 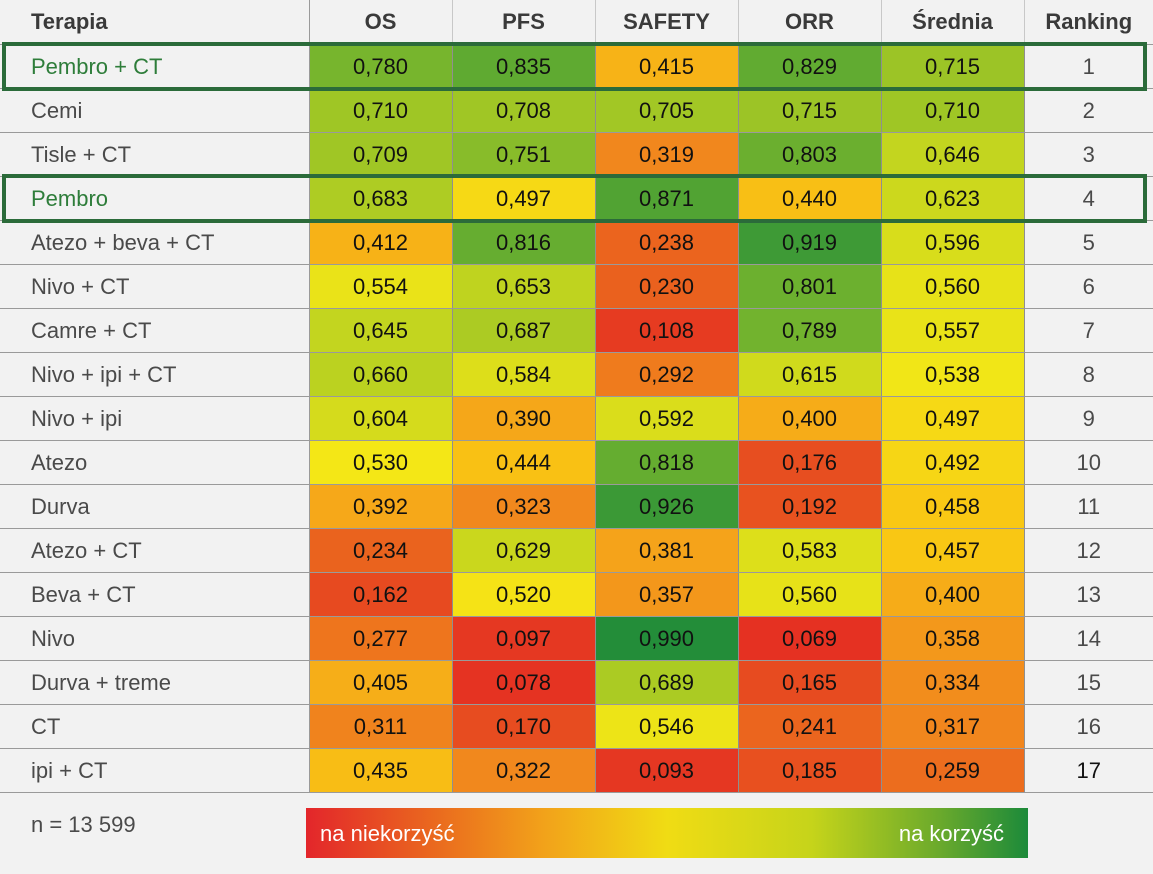 I want to click on heatmap-cell: 0,689, so click(x=667, y=682).